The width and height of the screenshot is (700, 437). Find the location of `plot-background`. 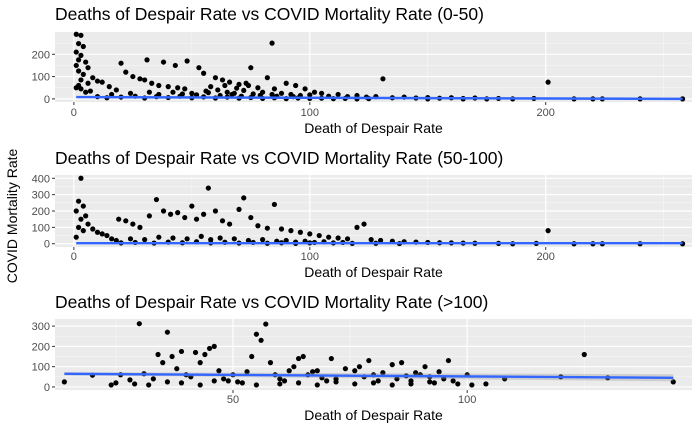

plot-background is located at coordinates (373, 67).